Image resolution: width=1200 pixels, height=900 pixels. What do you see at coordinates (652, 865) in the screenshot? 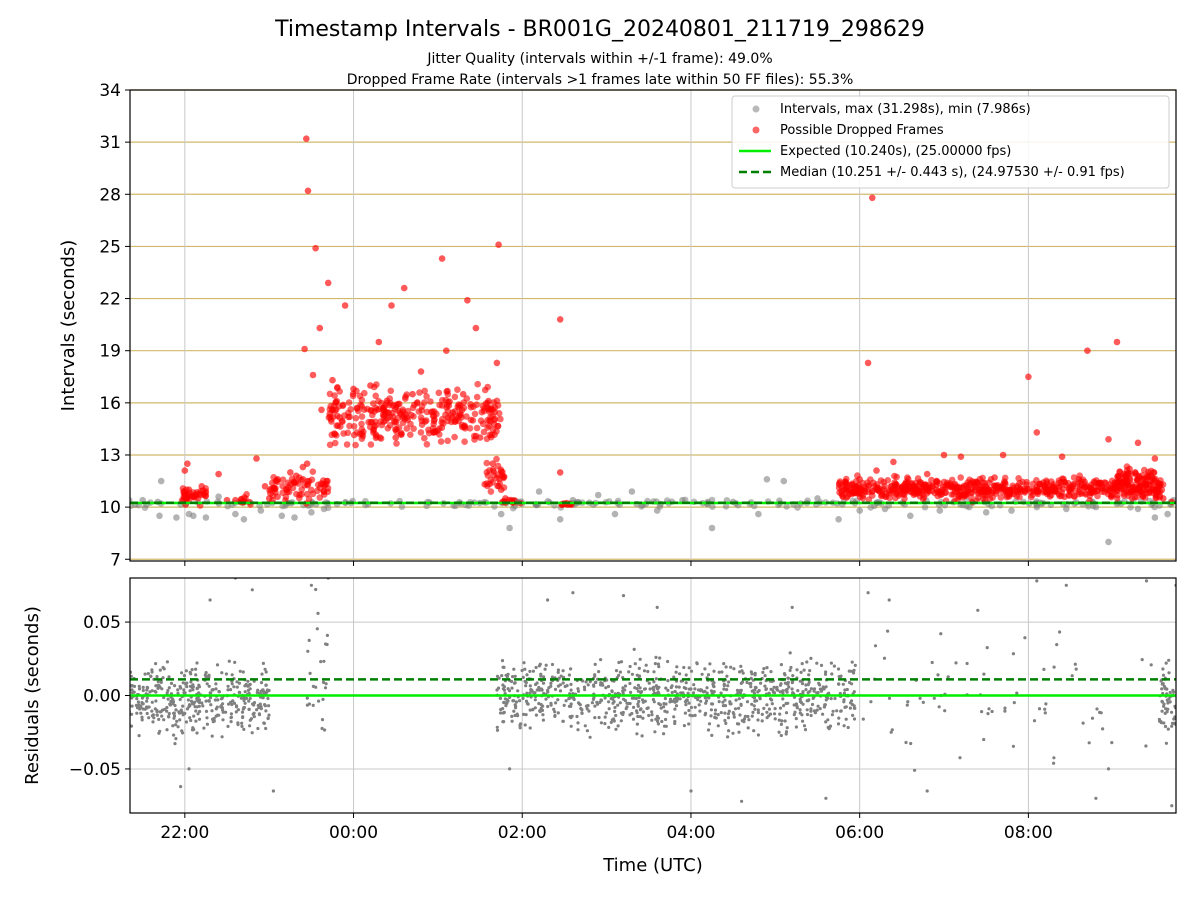
I see `x-axis-label: Time (UTC)` at bounding box center [652, 865].